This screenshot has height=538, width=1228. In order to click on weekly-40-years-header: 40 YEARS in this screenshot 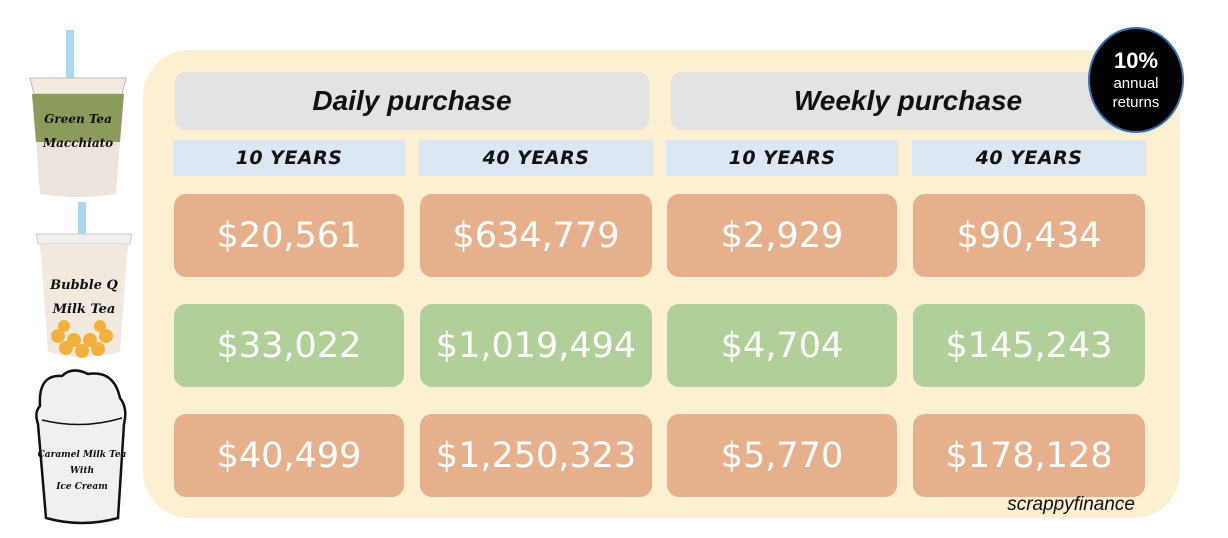, I will do `click(1029, 158)`.